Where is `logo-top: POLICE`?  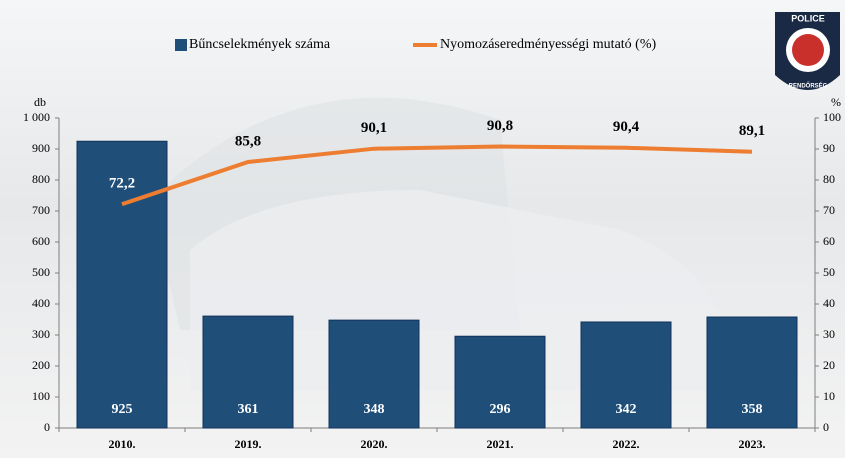 logo-top: POLICE is located at coordinates (808, 18).